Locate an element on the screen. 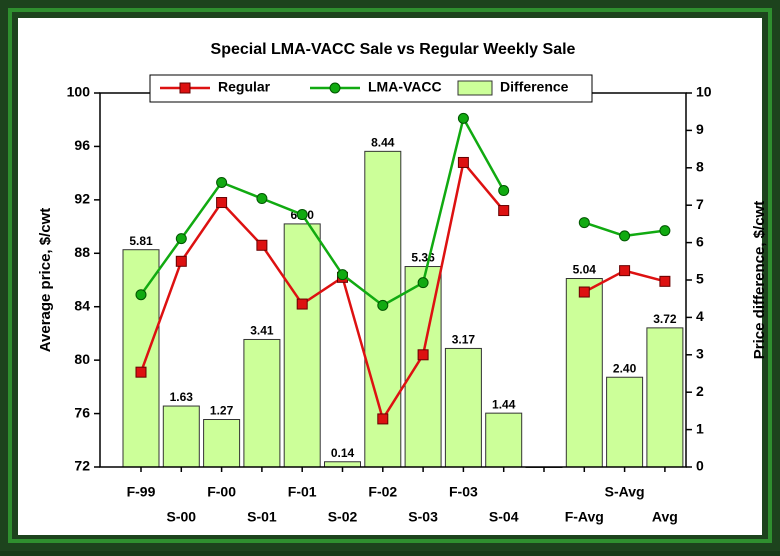  y-axis-label: Average price, $/cwt is located at coordinates (45, 280).